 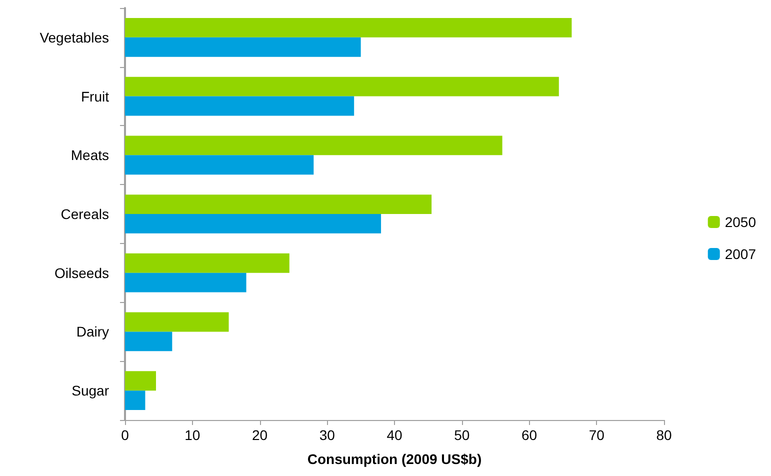 What do you see at coordinates (664, 435) in the screenshot?
I see `x-tick-label: 80` at bounding box center [664, 435].